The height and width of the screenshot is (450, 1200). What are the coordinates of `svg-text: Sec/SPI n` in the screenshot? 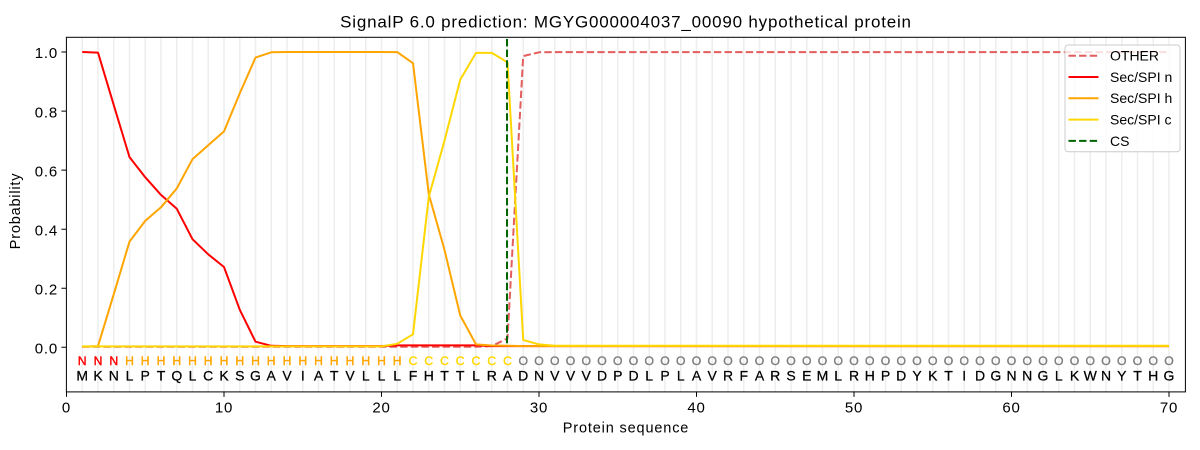 It's located at (1141, 77).